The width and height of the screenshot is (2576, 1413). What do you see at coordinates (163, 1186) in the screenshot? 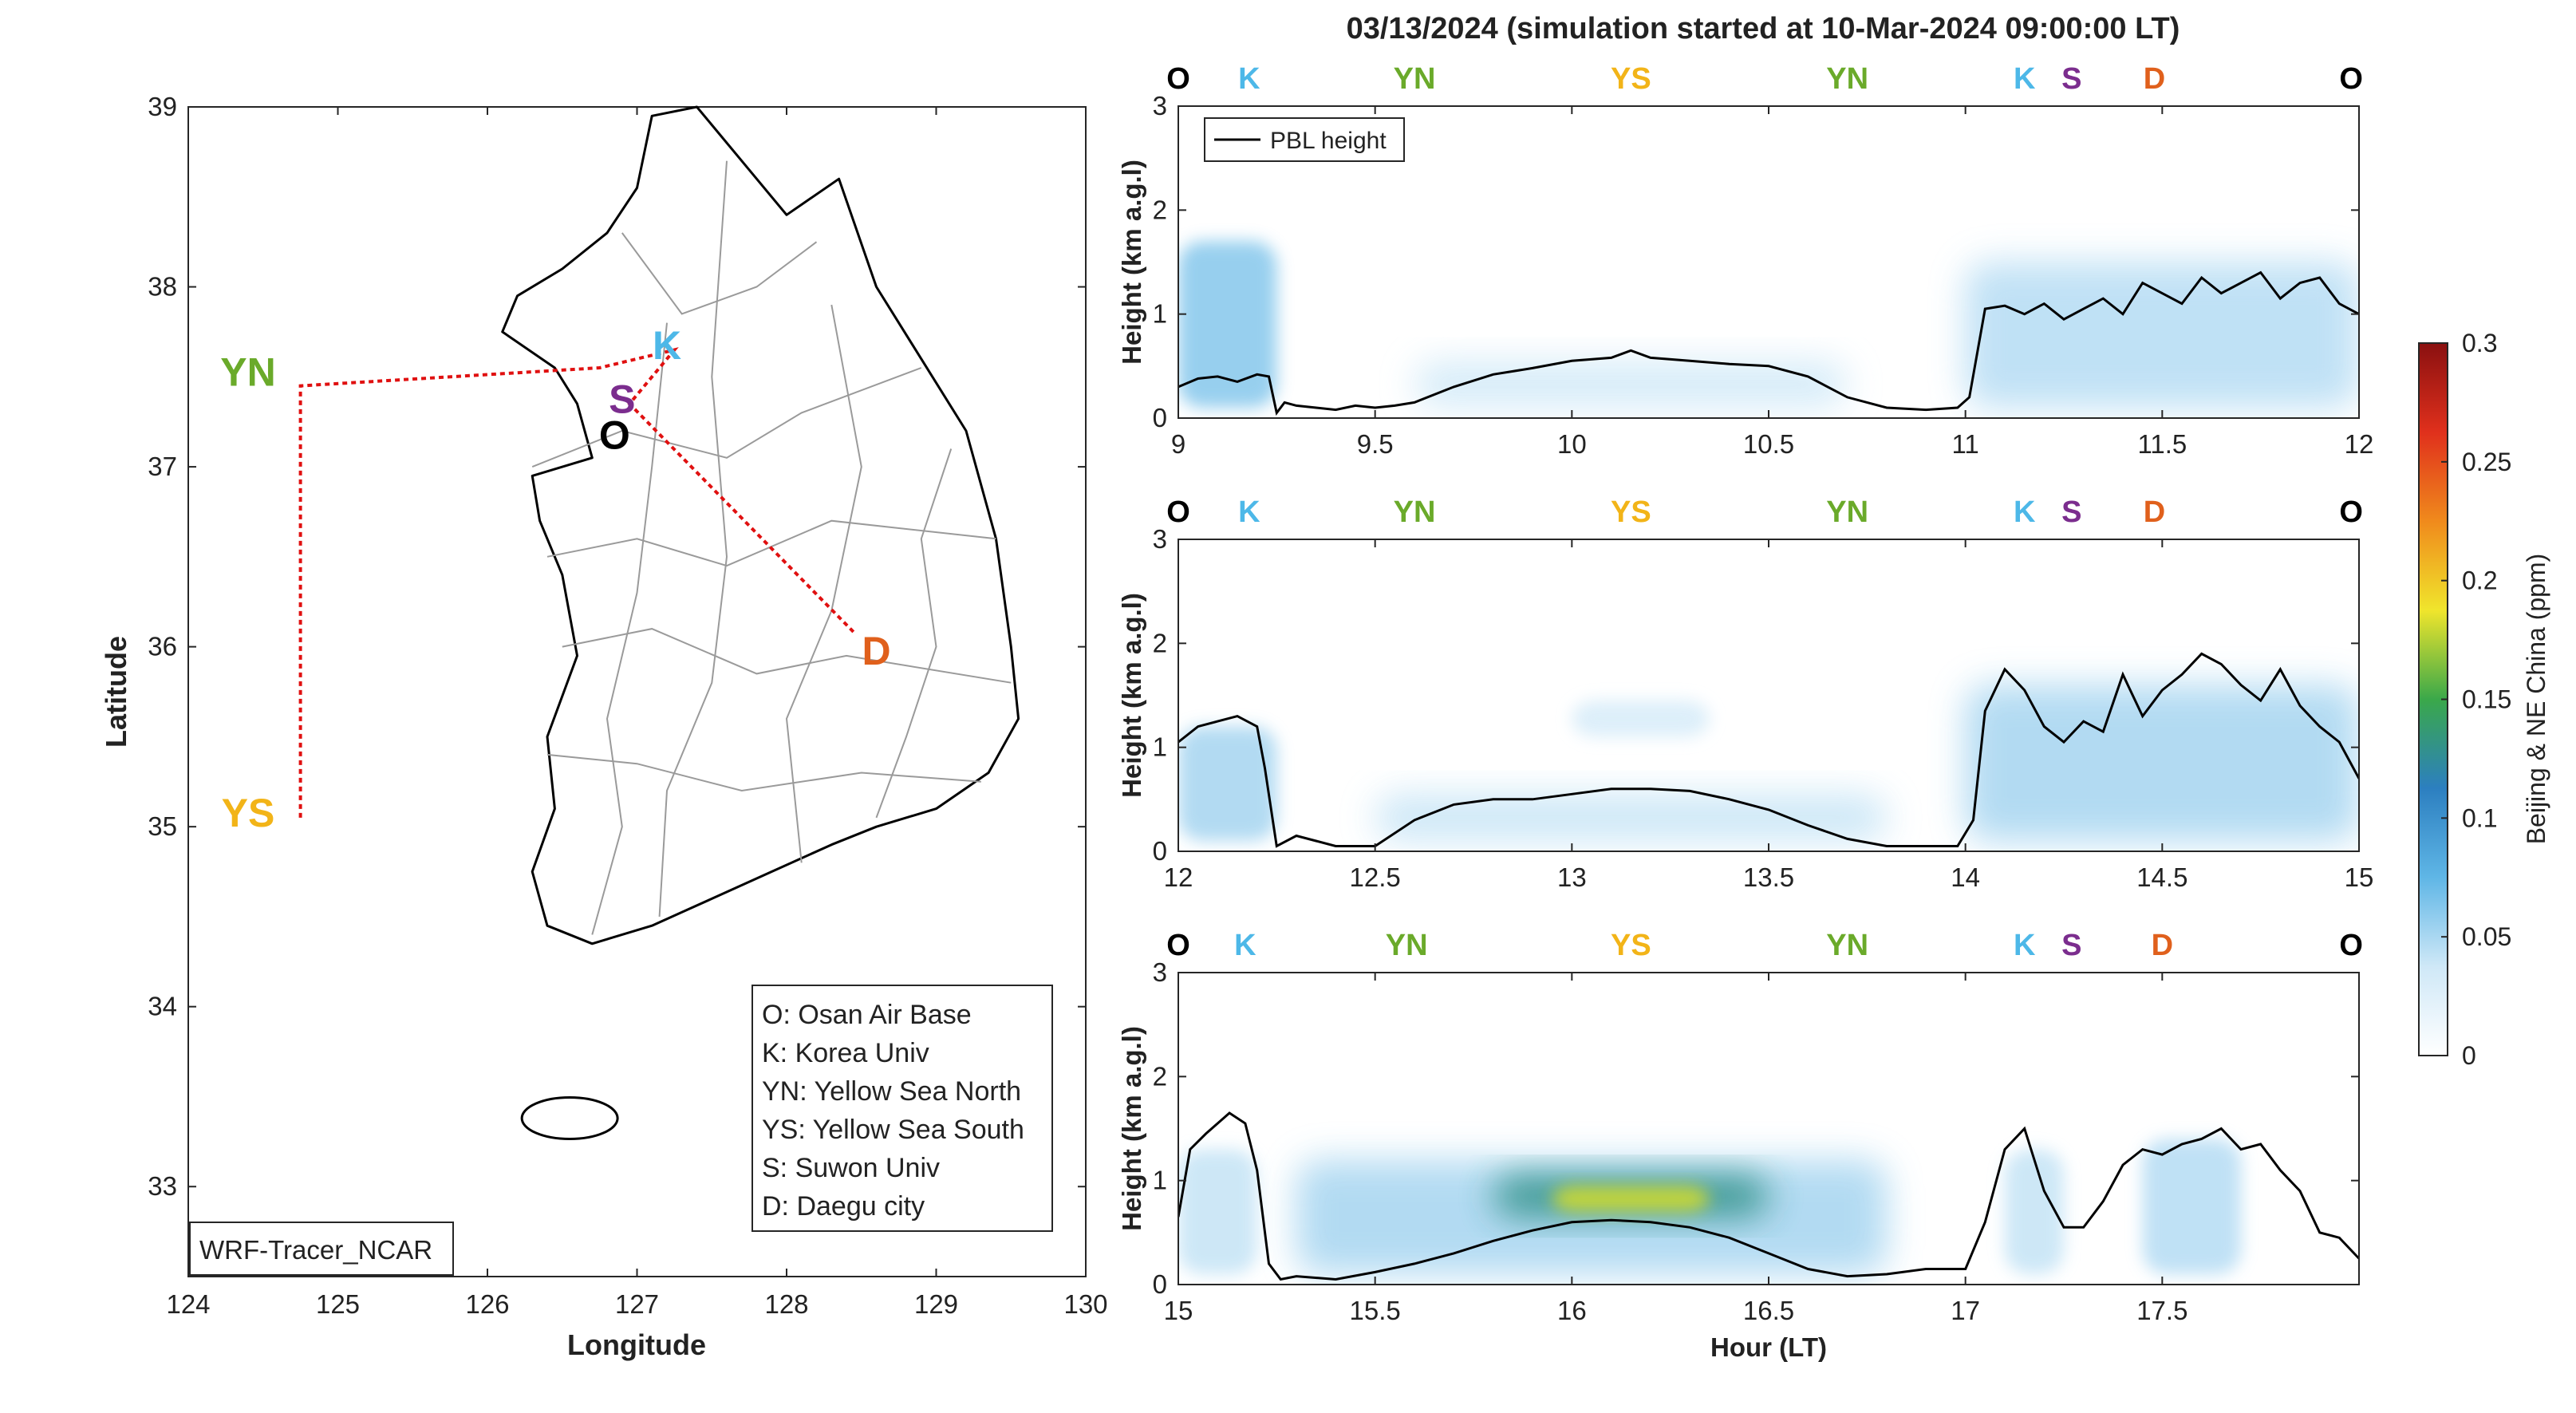
I see `map-ytick-label: 33` at bounding box center [163, 1186].